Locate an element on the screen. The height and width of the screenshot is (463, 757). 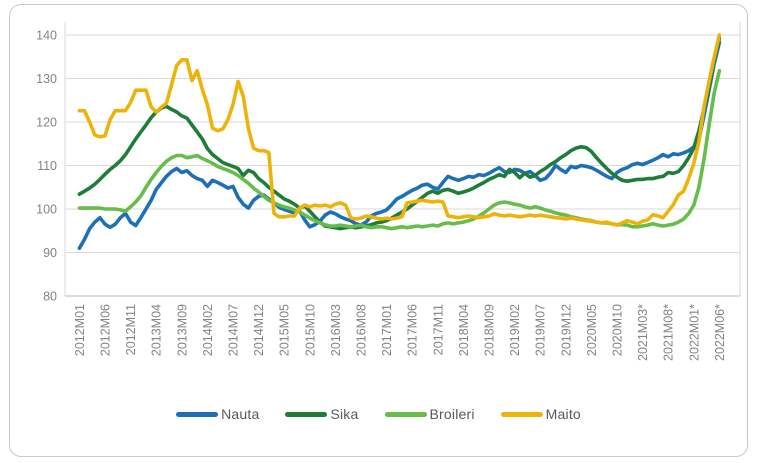
x-axis-label: 2014M12 is located at coordinates (259, 330).